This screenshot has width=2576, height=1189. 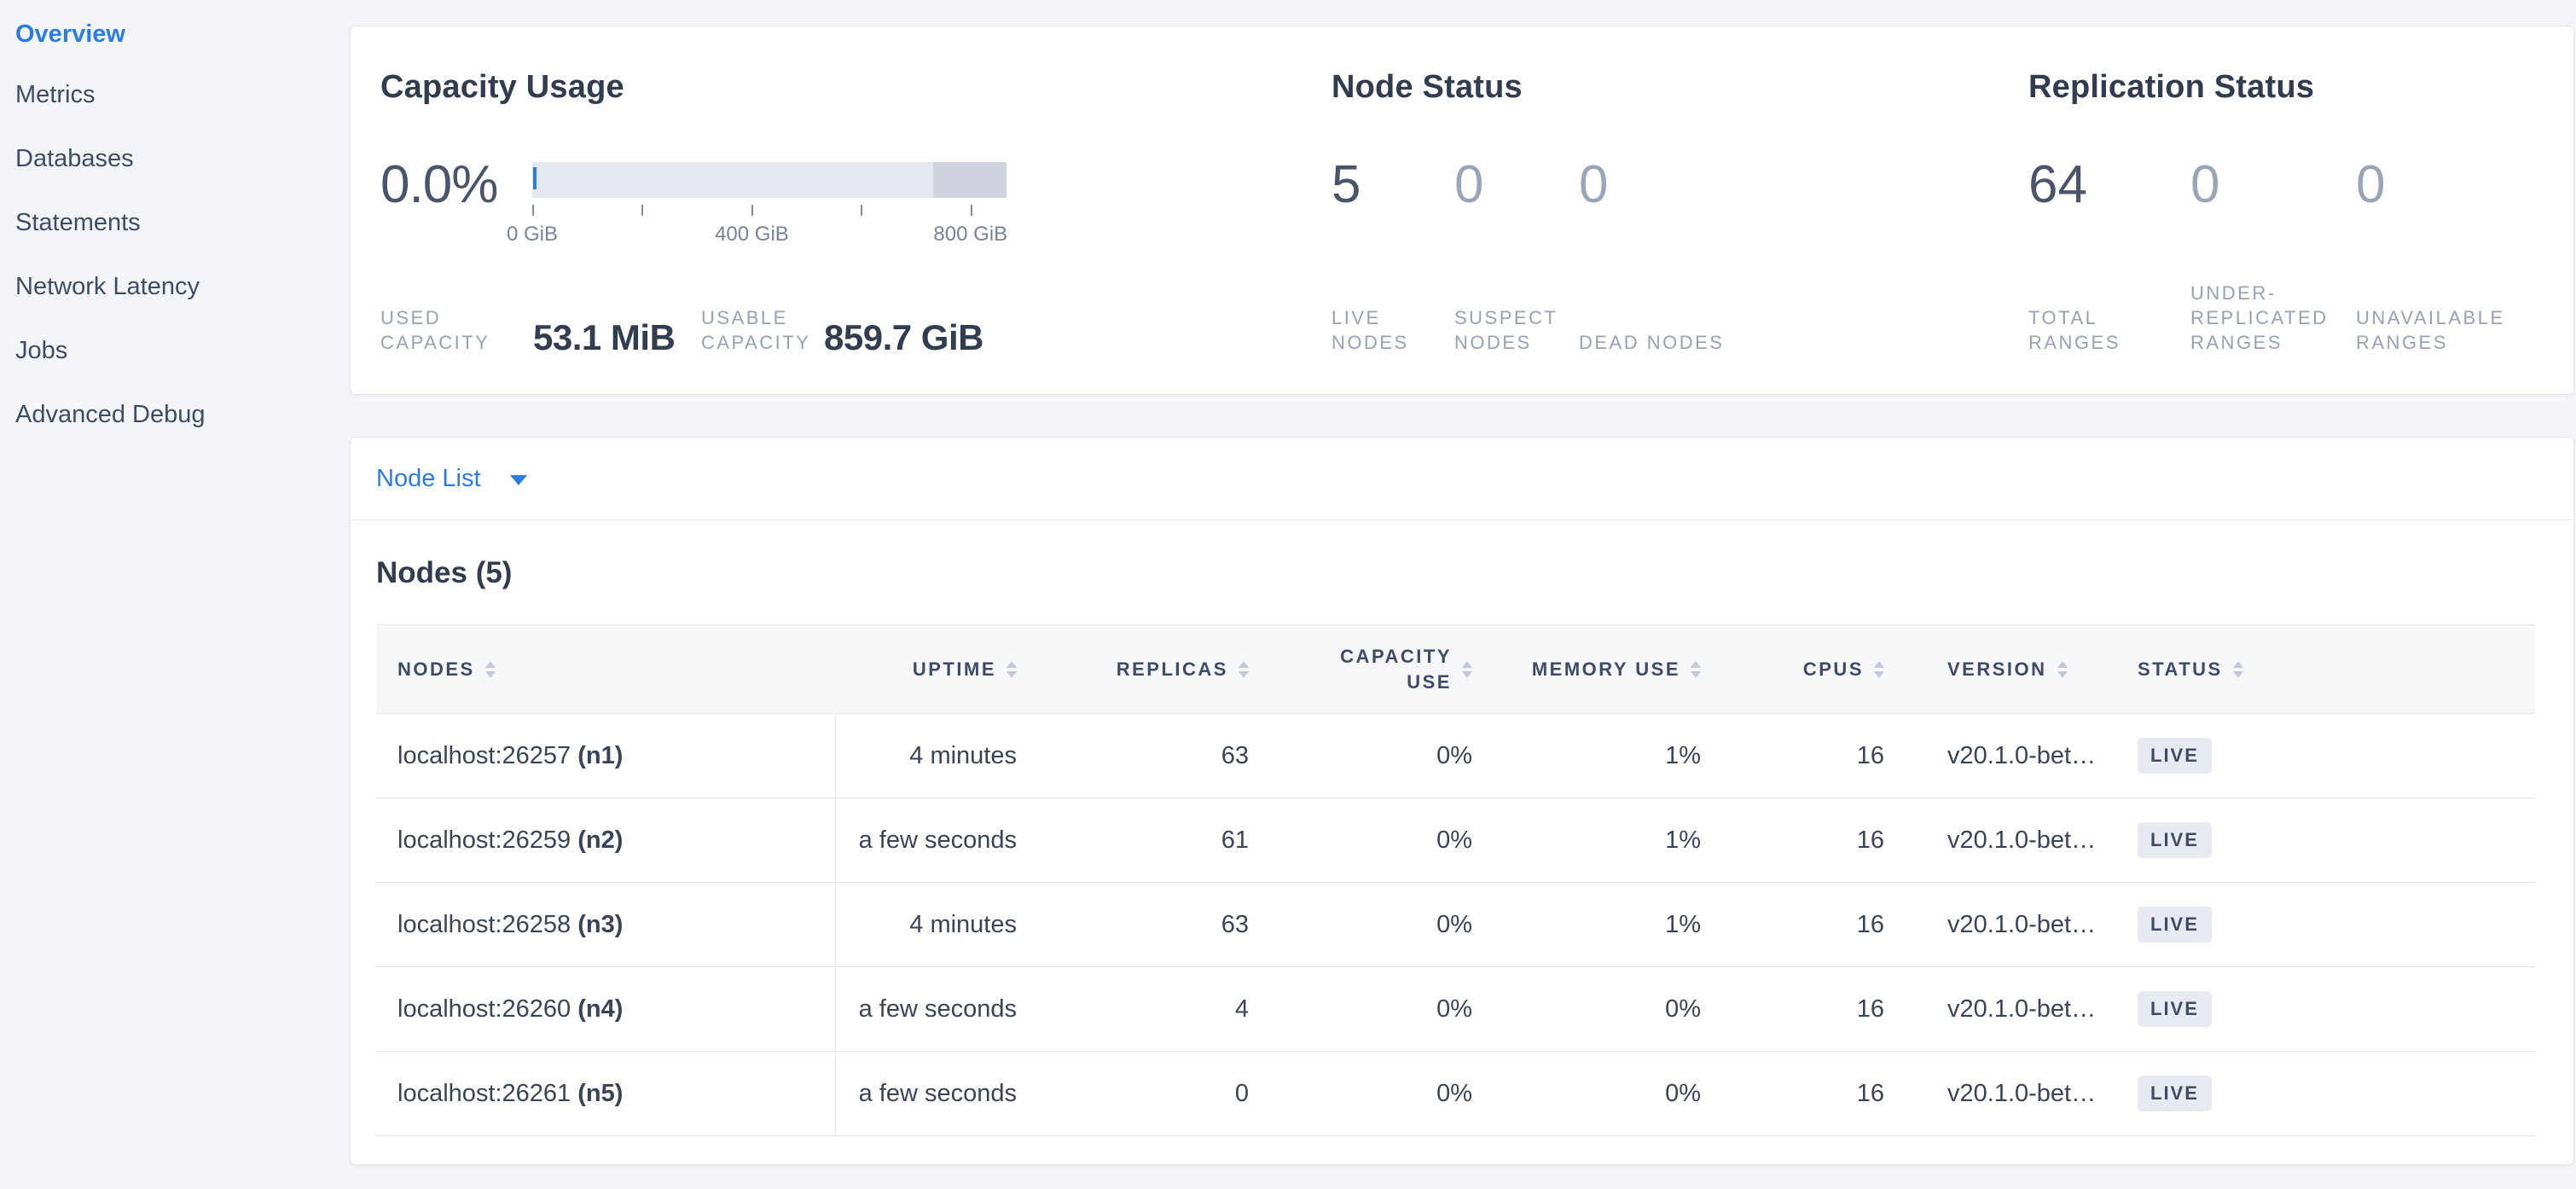 I want to click on node-address-cell: localhost:26261 (n5), so click(x=606, y=1093).